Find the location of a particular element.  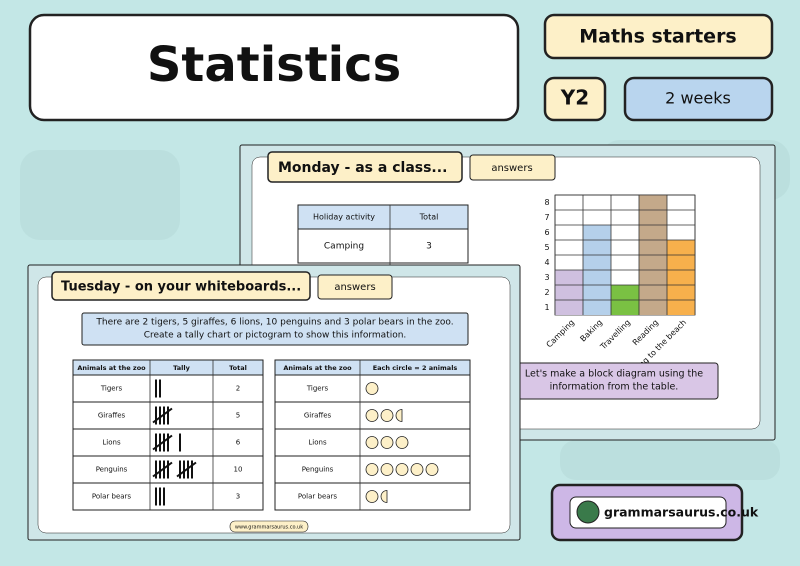

instruction-box is located at coordinates (275, 329).